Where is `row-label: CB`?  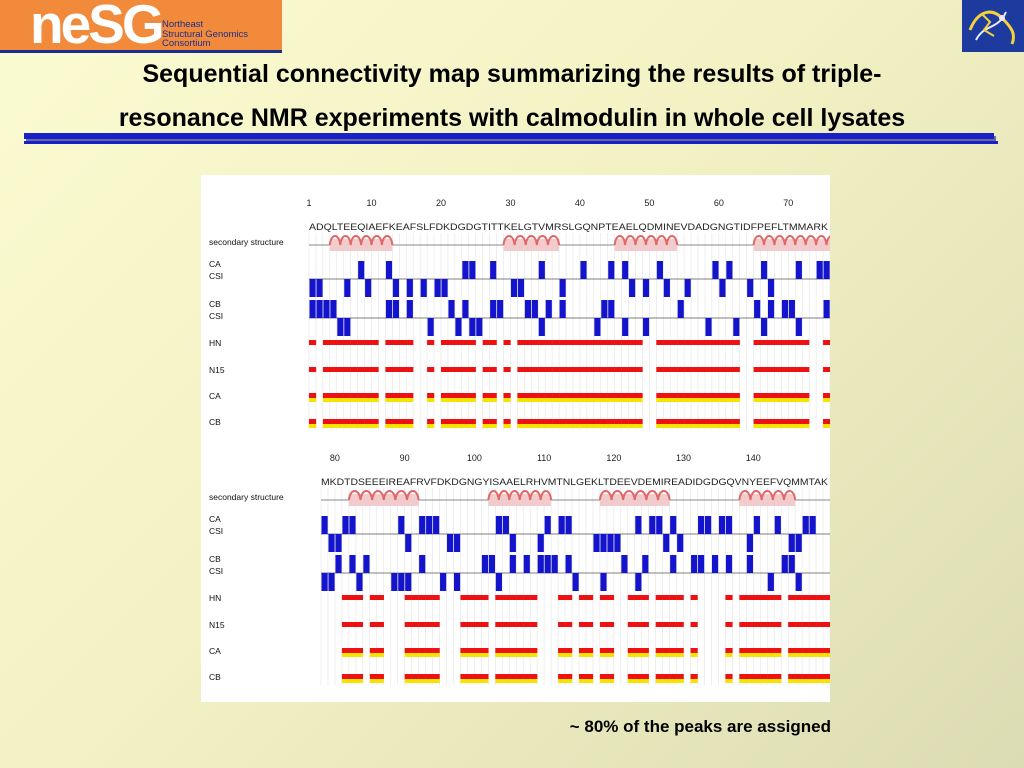 row-label: CB is located at coordinates (215, 559).